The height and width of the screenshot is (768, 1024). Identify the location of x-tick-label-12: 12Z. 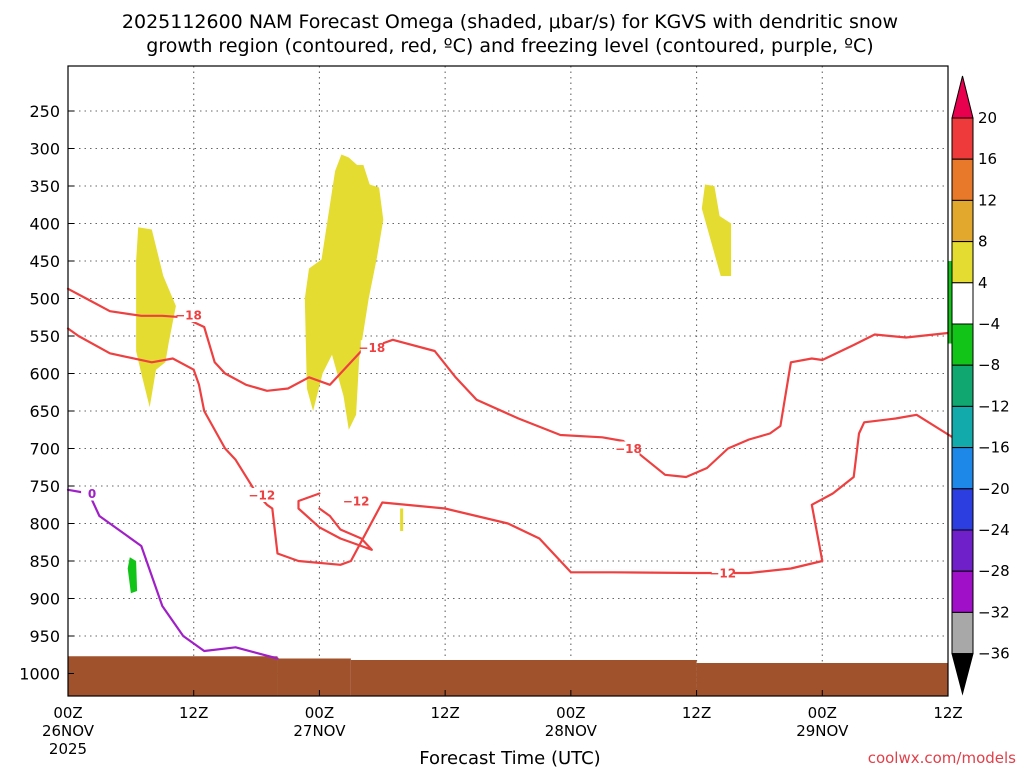
(193, 713).